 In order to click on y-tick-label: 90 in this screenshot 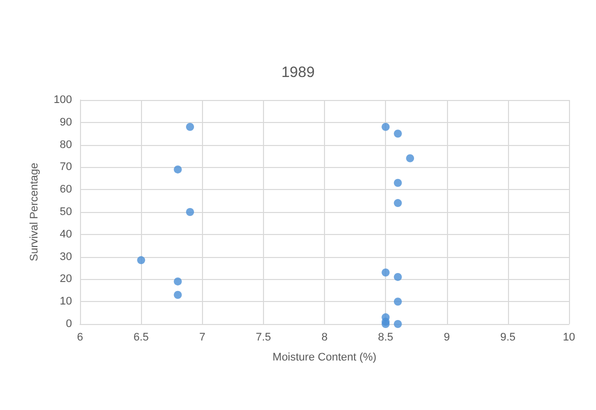, I will do `click(66, 122)`.